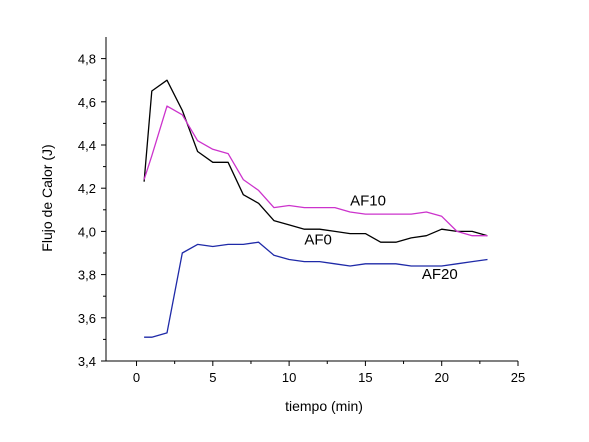 Image resolution: width=589 pixels, height=442 pixels. What do you see at coordinates (87, 145) in the screenshot?
I see `y-tick-label: 4,4` at bounding box center [87, 145].